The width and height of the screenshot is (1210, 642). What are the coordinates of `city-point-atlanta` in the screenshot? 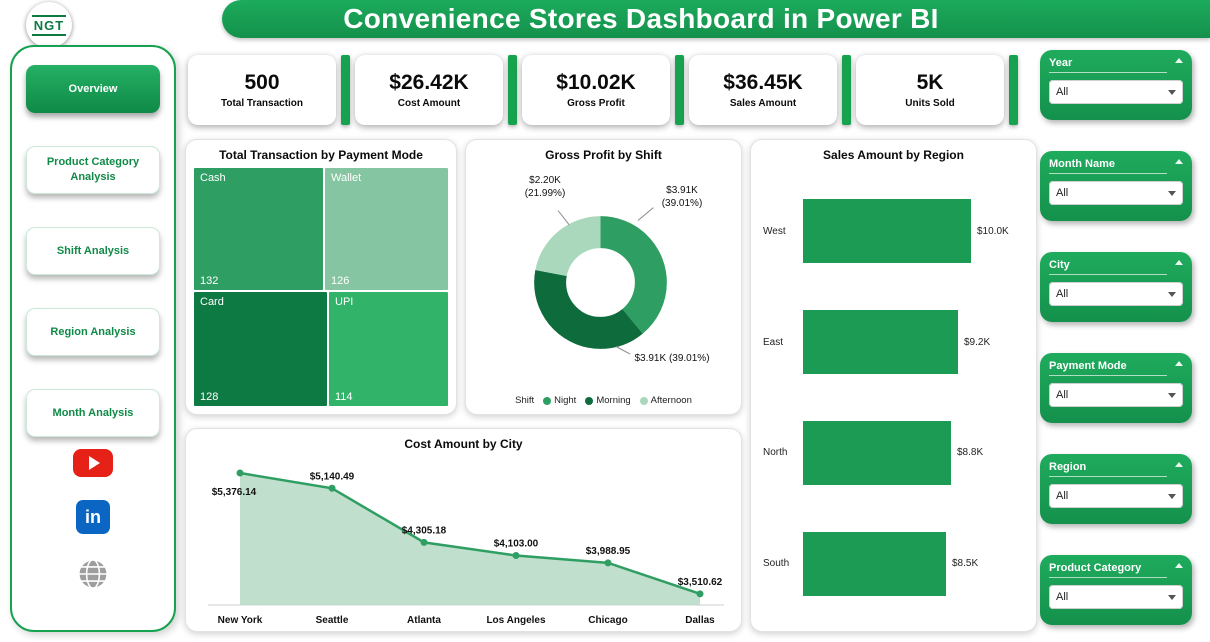 It's located at (424, 542).